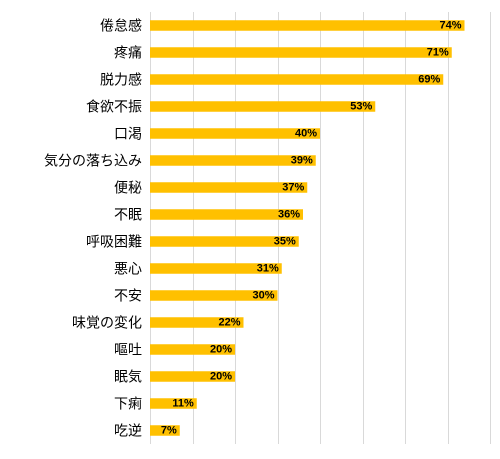 Image resolution: width=500 pixels, height=459 pixels. I want to click on category-label: 吃逆, so click(128, 431).